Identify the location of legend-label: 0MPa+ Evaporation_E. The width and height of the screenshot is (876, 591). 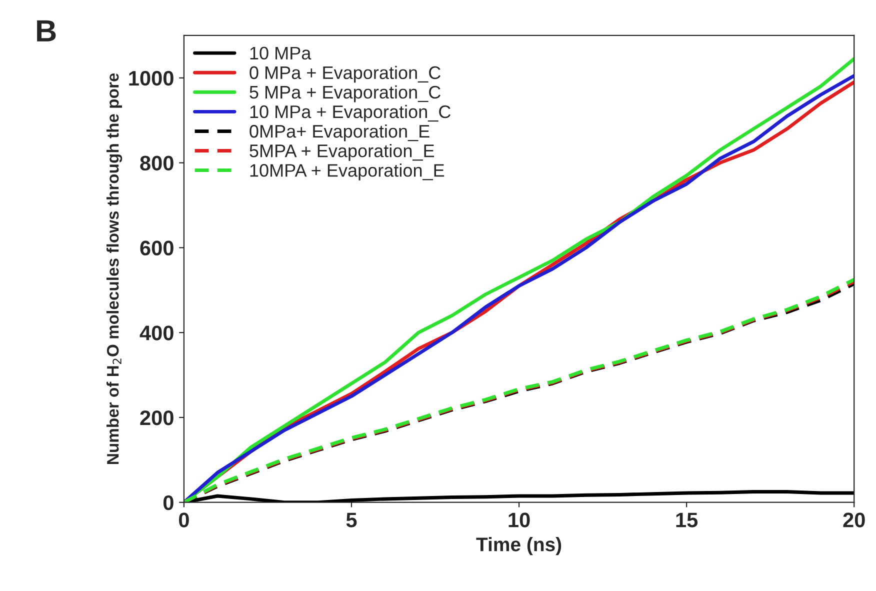
(340, 133).